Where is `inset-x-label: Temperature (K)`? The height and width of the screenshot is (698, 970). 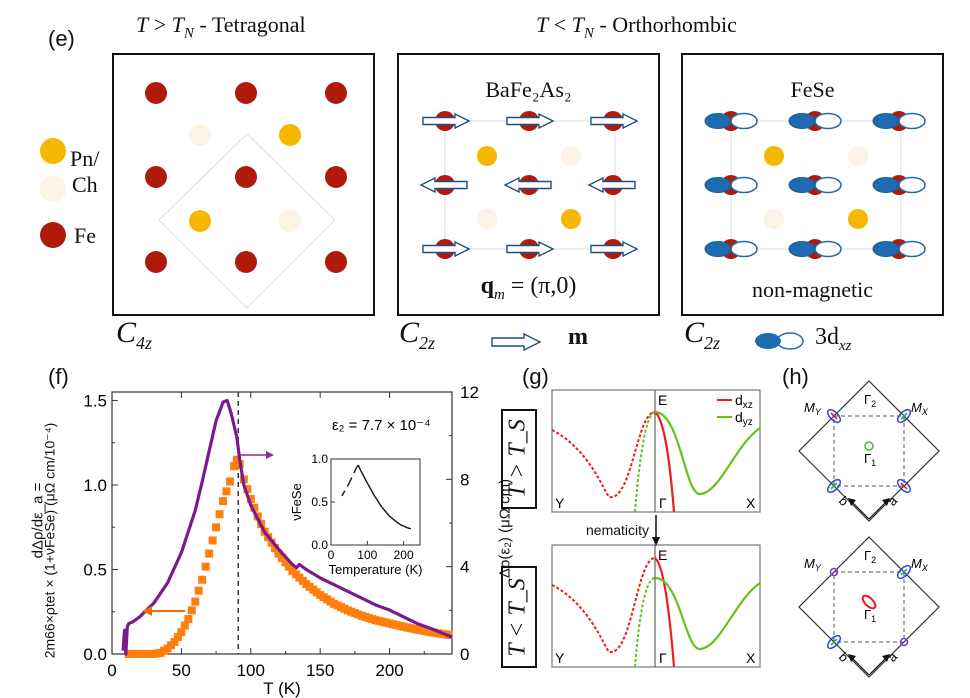 inset-x-label: Temperature (K) is located at coordinates (376, 569).